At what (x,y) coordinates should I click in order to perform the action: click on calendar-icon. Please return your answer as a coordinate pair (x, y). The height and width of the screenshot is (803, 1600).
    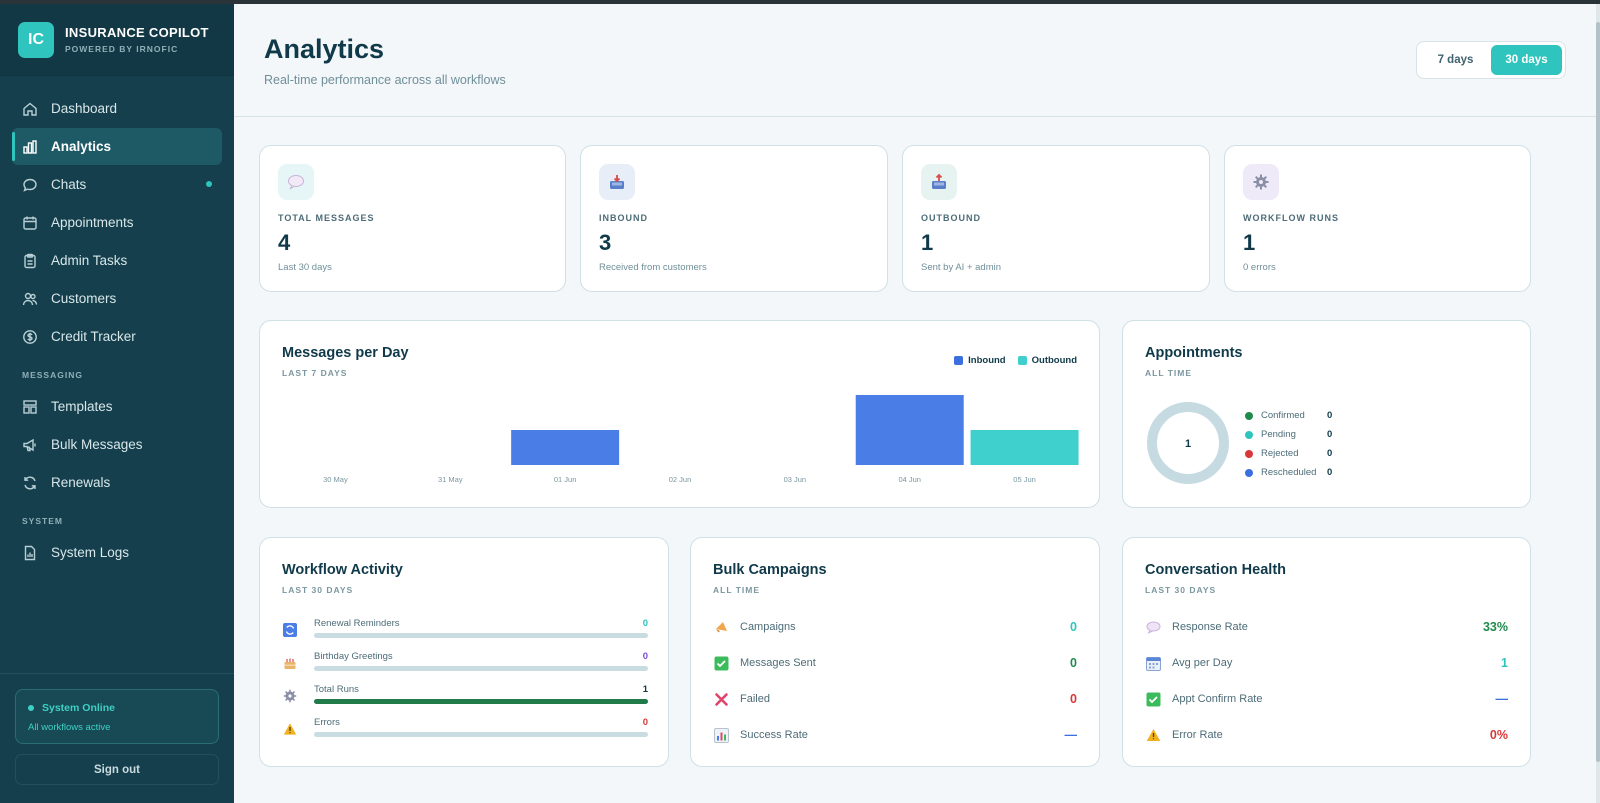
    Looking at the image, I should click on (30, 223).